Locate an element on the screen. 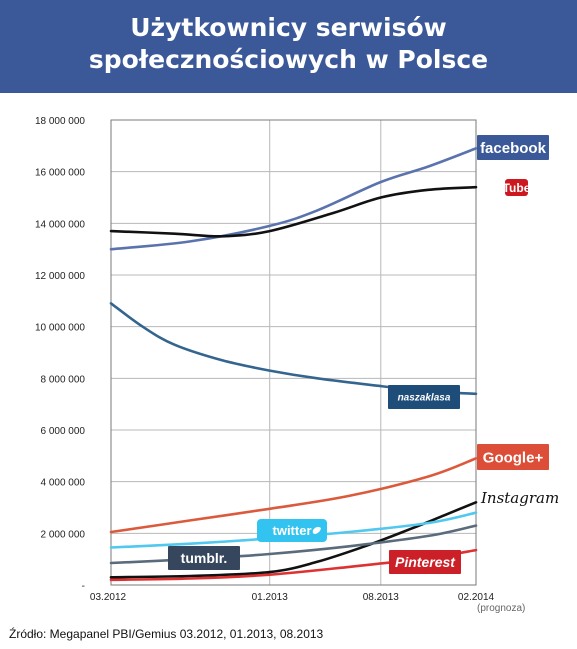 The image size is (577, 649). logo-youtube-label-2: Tube is located at coordinates (517, 188).